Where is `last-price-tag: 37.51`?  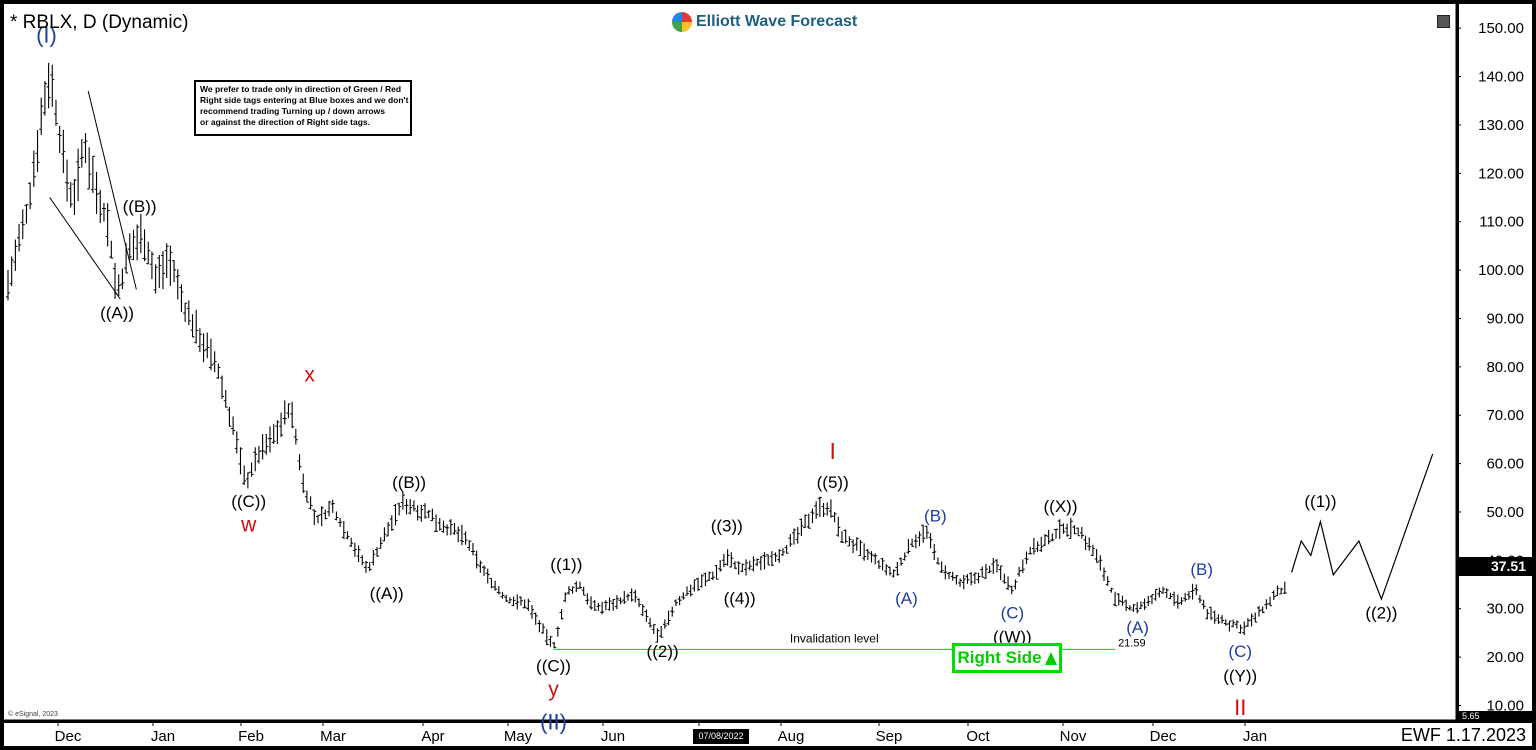
last-price-tag: 37.51 is located at coordinates (1495, 566).